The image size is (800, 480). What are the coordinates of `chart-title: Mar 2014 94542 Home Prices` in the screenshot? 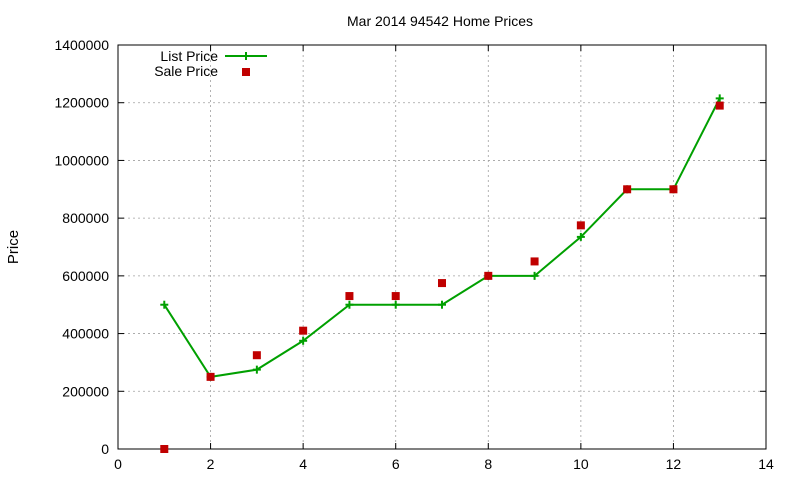 It's located at (440, 21).